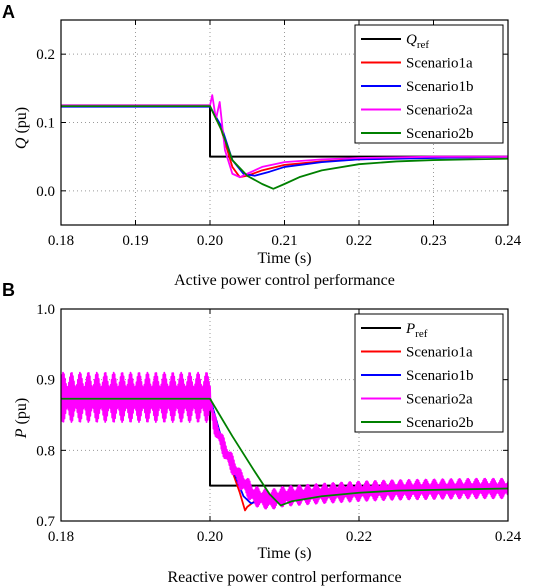  What do you see at coordinates (45, 55) in the screenshot?
I see `y-tick-label: 0.2` at bounding box center [45, 55].